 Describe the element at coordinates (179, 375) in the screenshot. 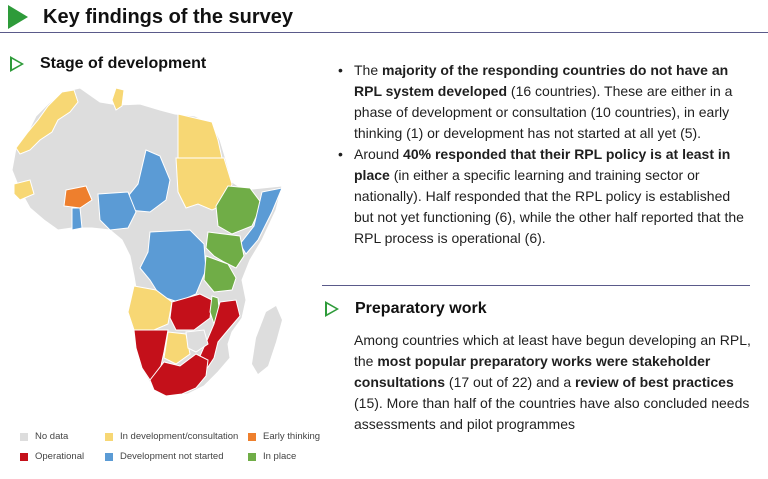

I see `map-country-south-africa` at that location.